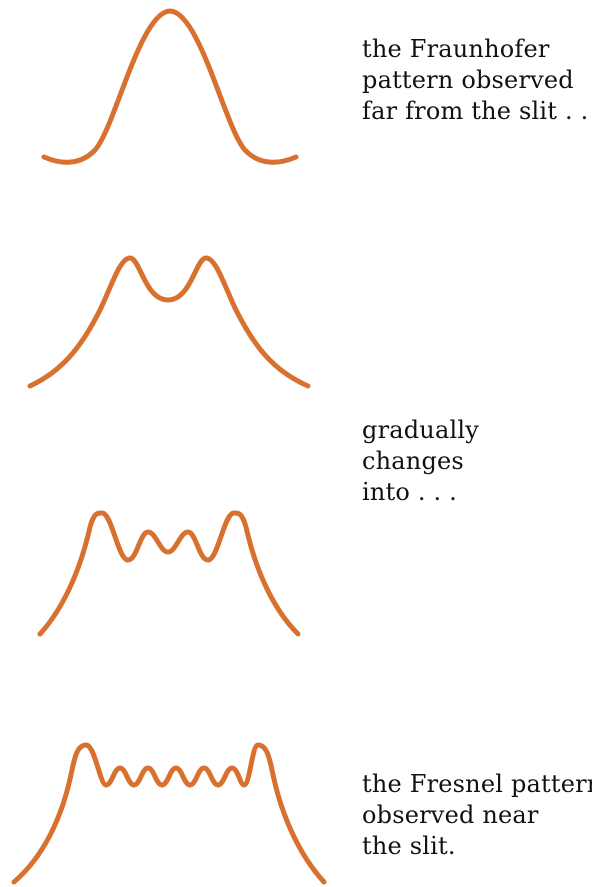 The image size is (592, 887). What do you see at coordinates (409, 492) in the screenshot?
I see `transition-caption-line-3: into . . .` at bounding box center [409, 492].